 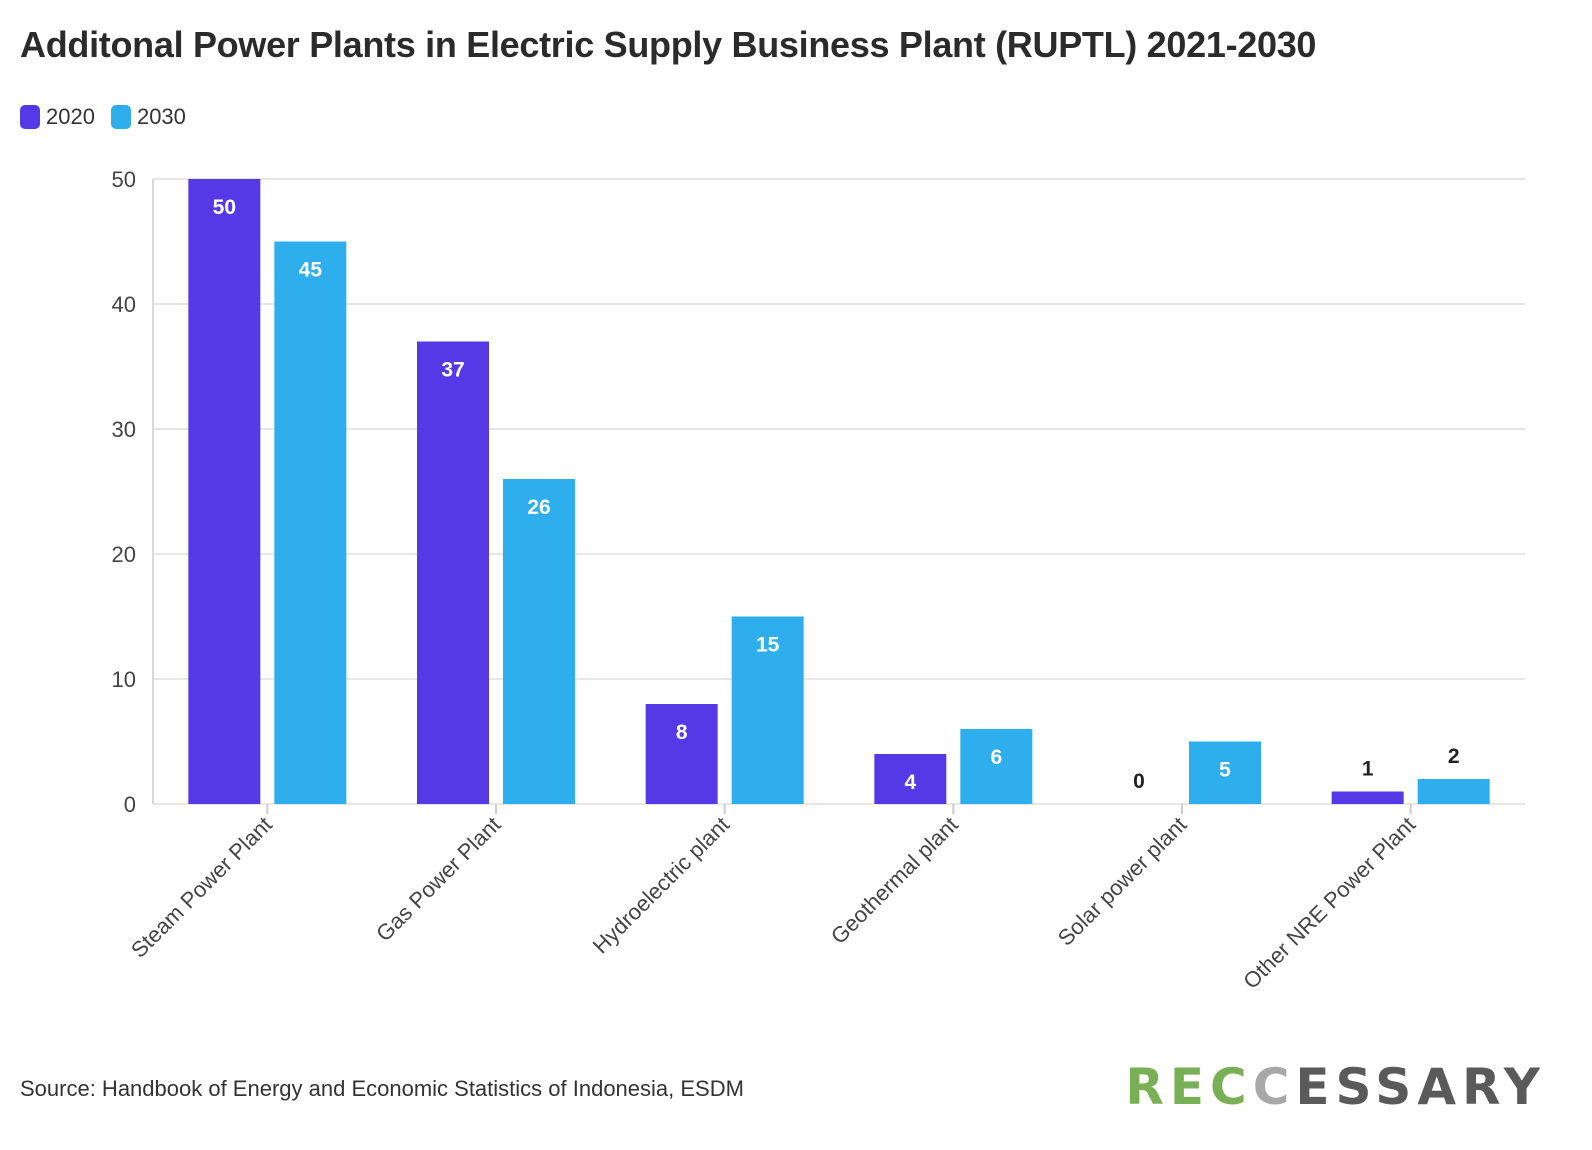 I want to click on x-tick-label: Steam Power Plant, so click(x=201, y=887).